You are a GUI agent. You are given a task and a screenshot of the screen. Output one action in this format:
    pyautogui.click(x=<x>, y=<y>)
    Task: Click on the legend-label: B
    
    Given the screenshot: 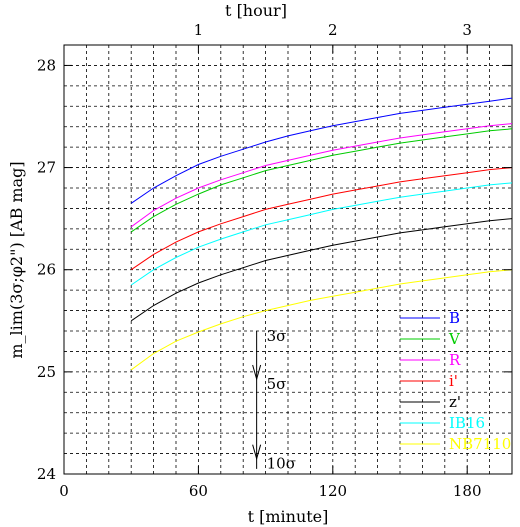 What is the action you would take?
    pyautogui.click(x=454, y=318)
    